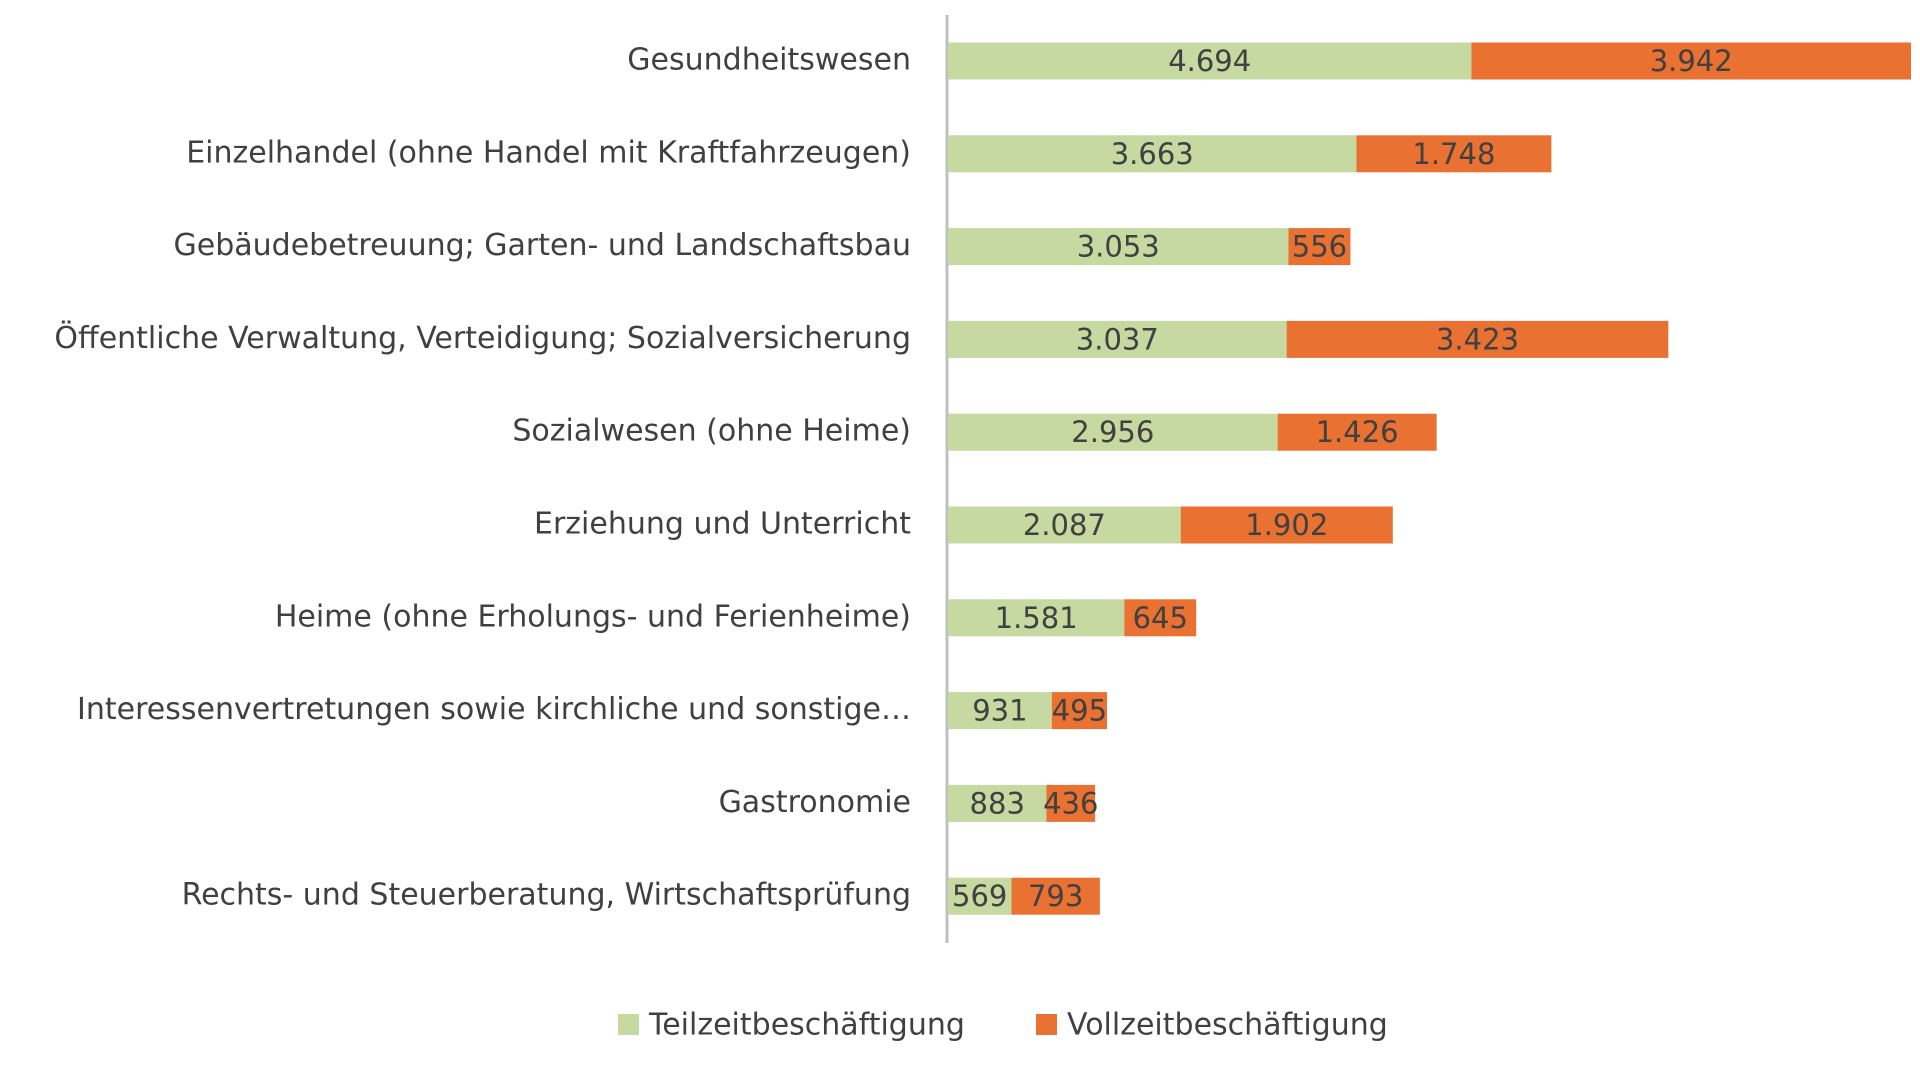 The height and width of the screenshot is (1072, 1920). I want to click on data-label: 569, so click(979, 896).